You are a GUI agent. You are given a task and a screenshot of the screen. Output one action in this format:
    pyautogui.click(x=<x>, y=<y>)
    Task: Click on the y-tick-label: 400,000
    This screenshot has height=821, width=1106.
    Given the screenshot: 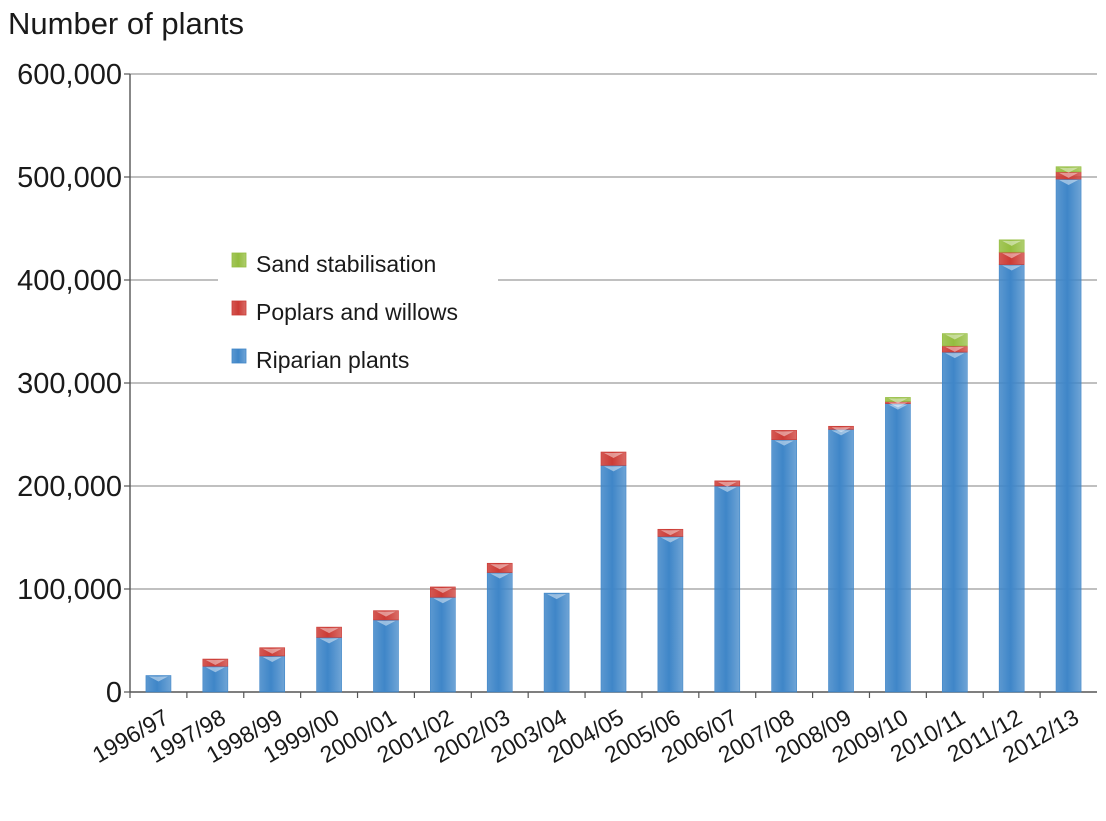 What is the action you would take?
    pyautogui.click(x=69, y=281)
    